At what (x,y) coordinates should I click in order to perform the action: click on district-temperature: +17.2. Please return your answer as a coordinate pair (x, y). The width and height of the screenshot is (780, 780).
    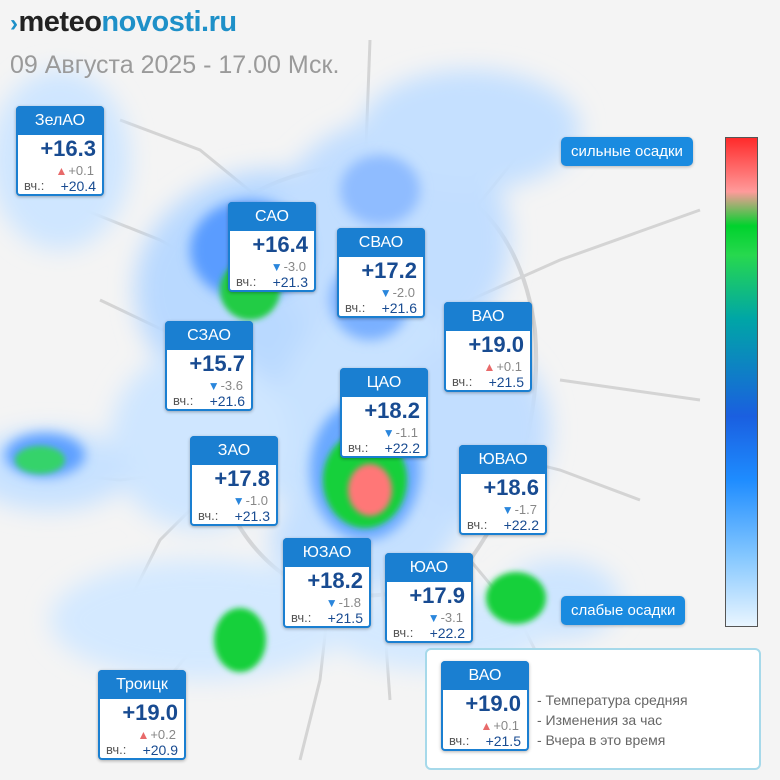
    Looking at the image, I should click on (389, 270).